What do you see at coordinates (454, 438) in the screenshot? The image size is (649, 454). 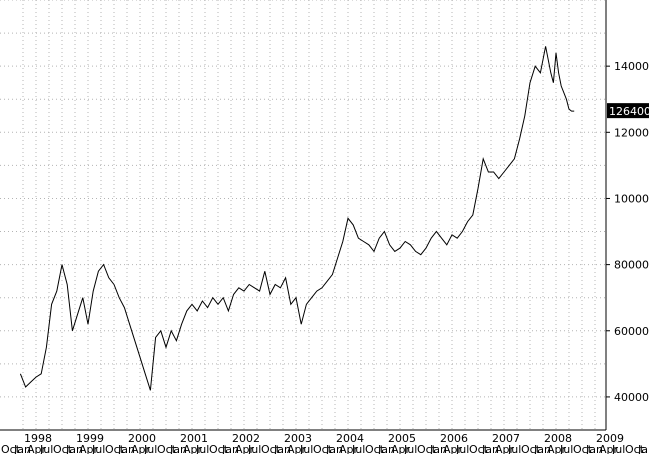 I see `x-year-label: 2006` at bounding box center [454, 438].